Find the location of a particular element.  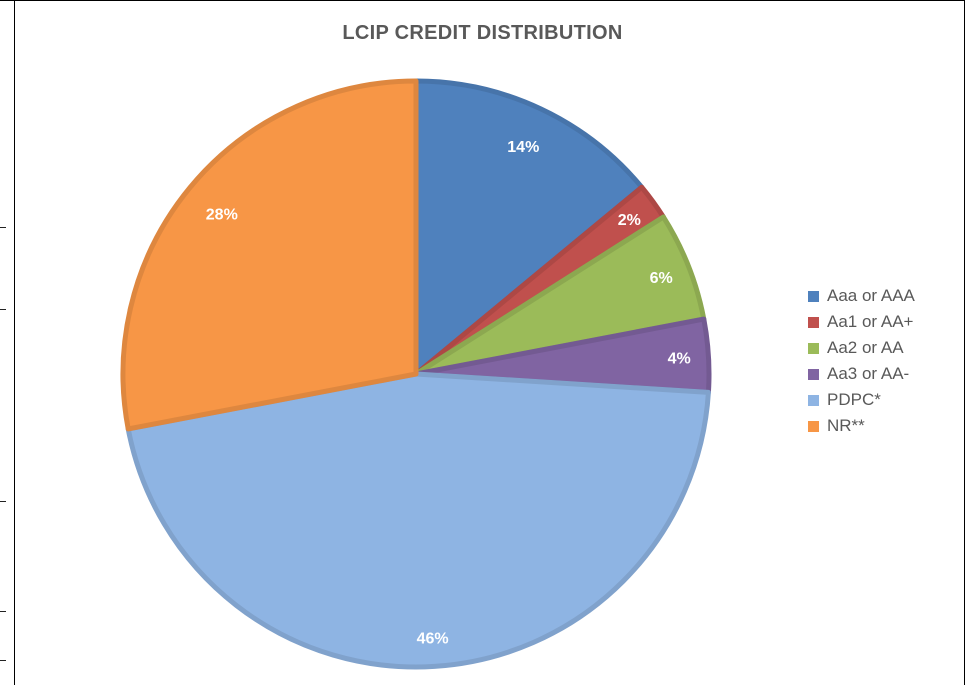

legend-label: Aa1 or AA+ is located at coordinates (870, 321).